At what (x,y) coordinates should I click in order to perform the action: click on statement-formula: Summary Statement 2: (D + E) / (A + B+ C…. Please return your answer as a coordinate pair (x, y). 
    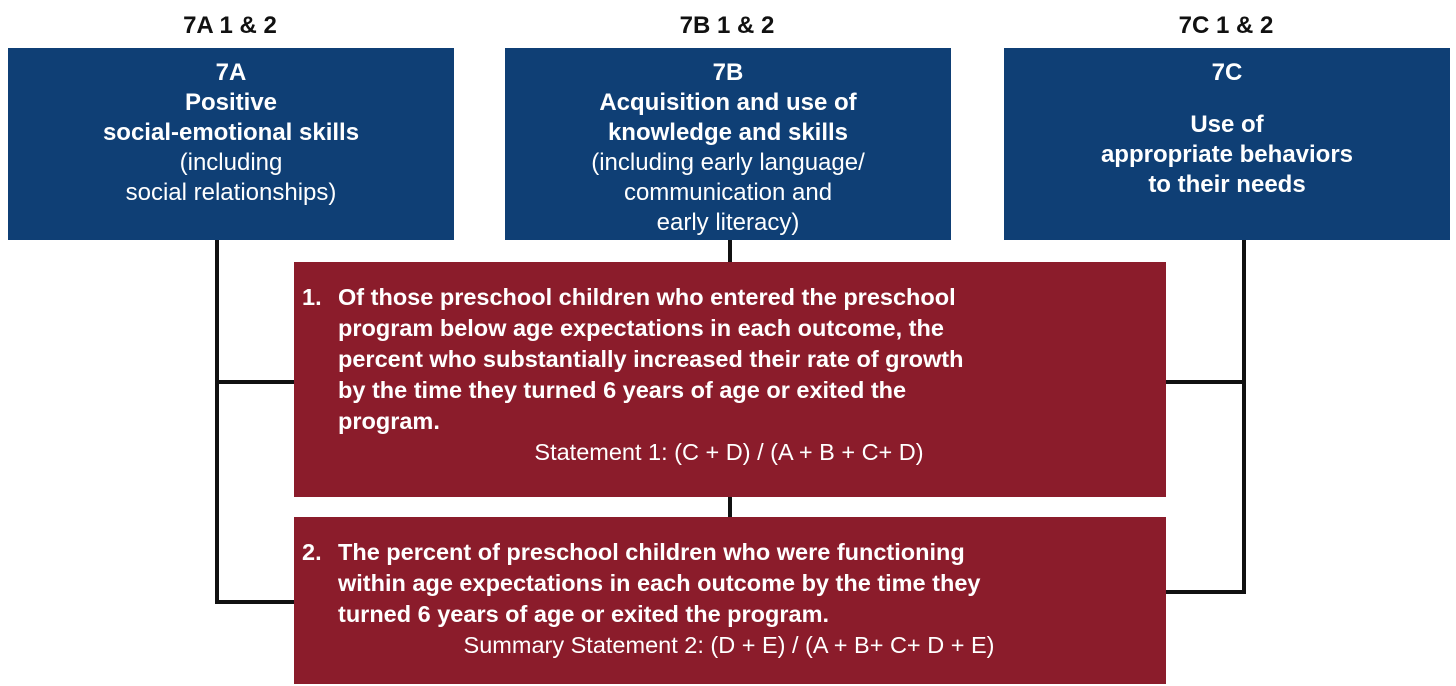
    Looking at the image, I should click on (729, 645).